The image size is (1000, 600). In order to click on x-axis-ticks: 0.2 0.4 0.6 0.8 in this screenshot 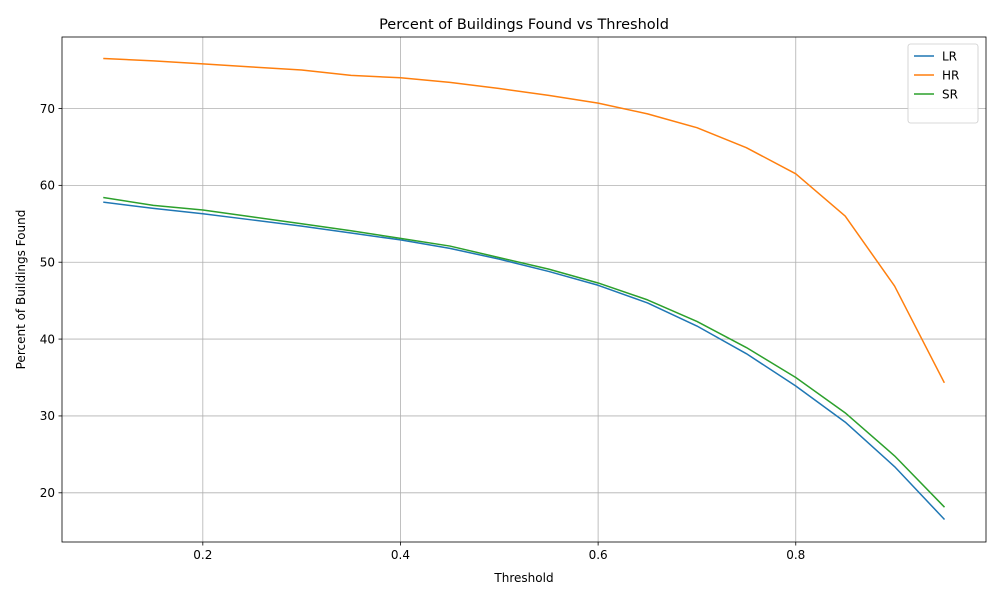, I will do `click(499, 552)`.